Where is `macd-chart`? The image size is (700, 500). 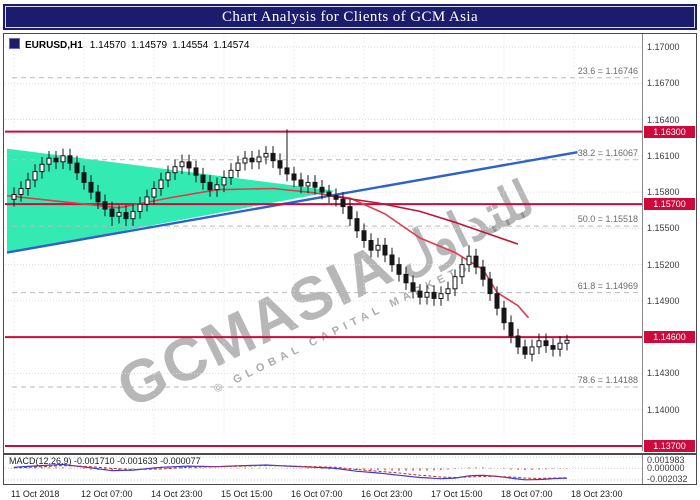
macd-chart is located at coordinates (350, 469).